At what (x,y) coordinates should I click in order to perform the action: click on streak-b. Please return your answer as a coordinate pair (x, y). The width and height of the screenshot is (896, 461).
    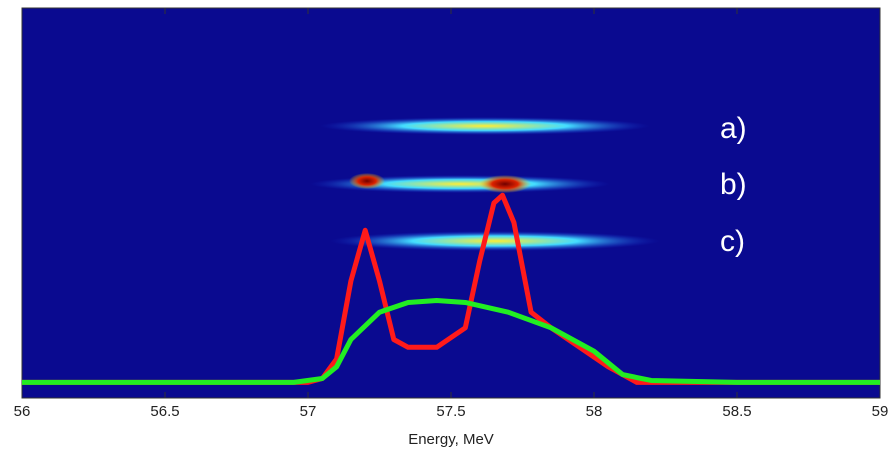
    Looking at the image, I should click on (460, 184).